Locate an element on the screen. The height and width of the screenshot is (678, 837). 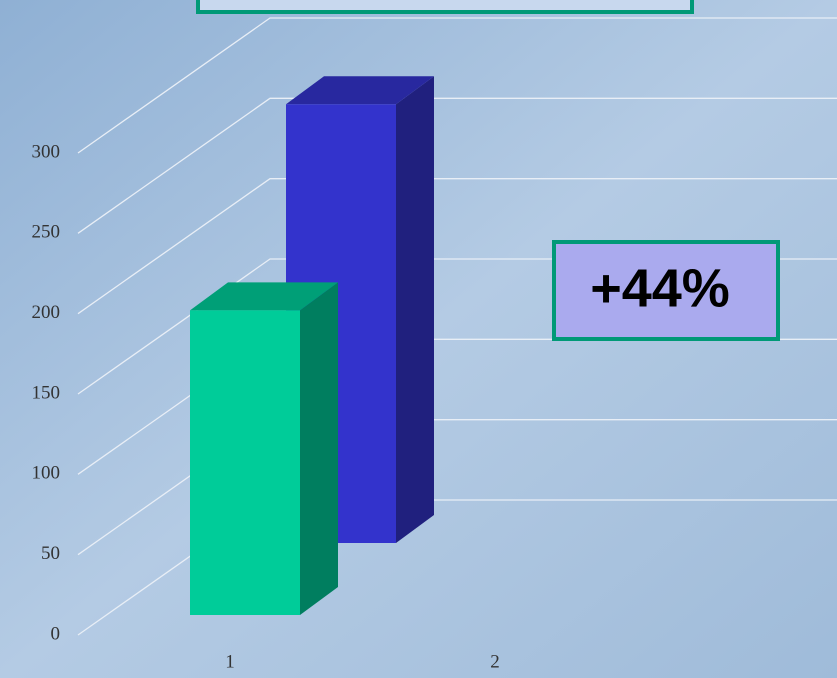
y-tick-label: 100 is located at coordinates (46, 473).